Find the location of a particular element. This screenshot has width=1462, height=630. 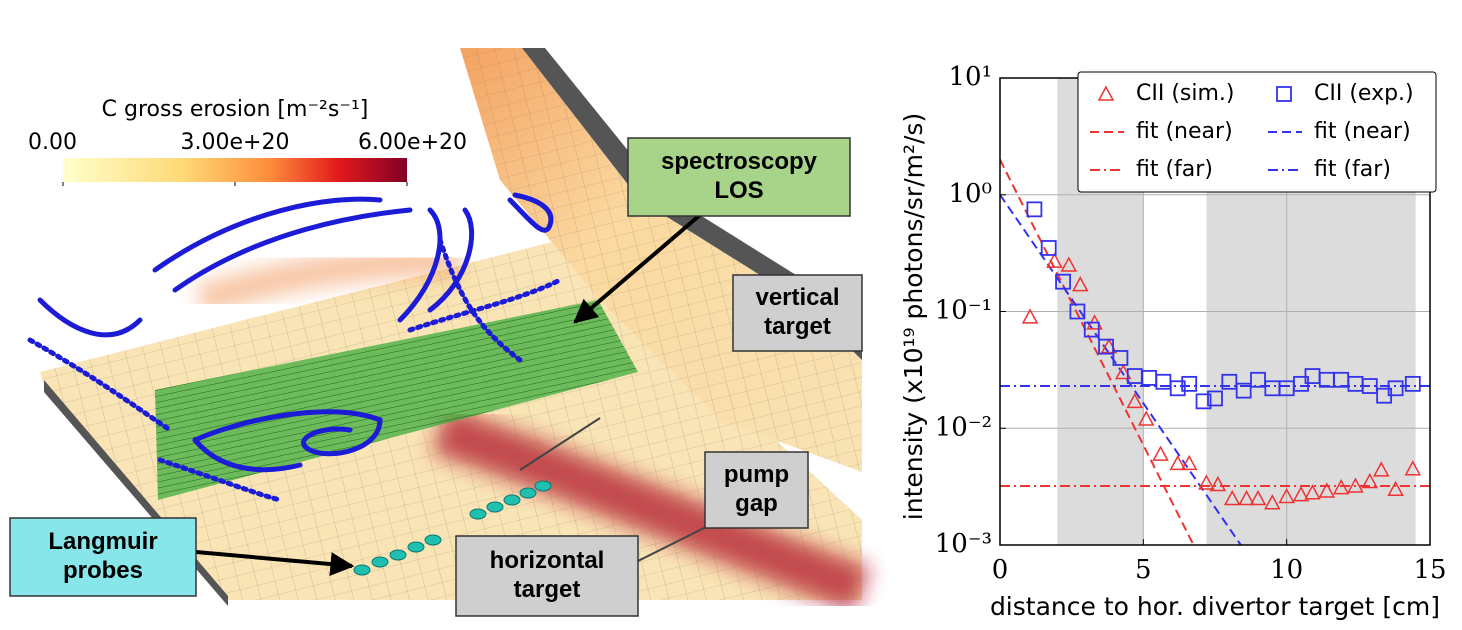

label-text: probes is located at coordinates (103, 570).